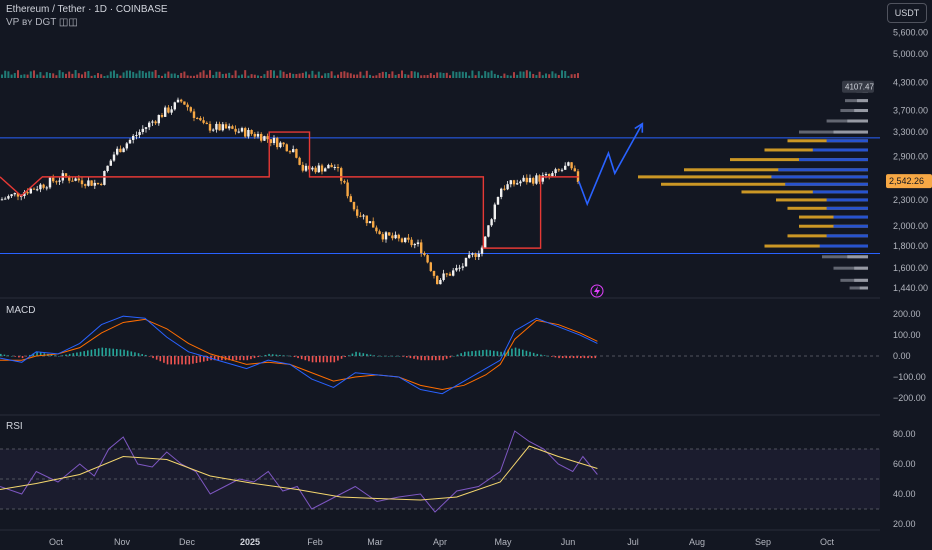 This screenshot has height=550, width=932. Describe the element at coordinates (503, 542) in the screenshot. I see `time-tick-label: May` at that location.